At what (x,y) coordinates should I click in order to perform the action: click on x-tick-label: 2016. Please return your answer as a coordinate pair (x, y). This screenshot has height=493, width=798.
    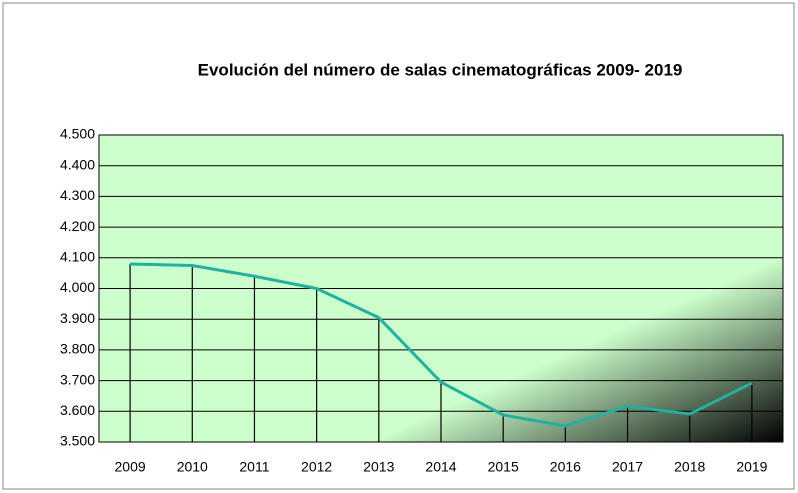
    Looking at the image, I should click on (565, 467).